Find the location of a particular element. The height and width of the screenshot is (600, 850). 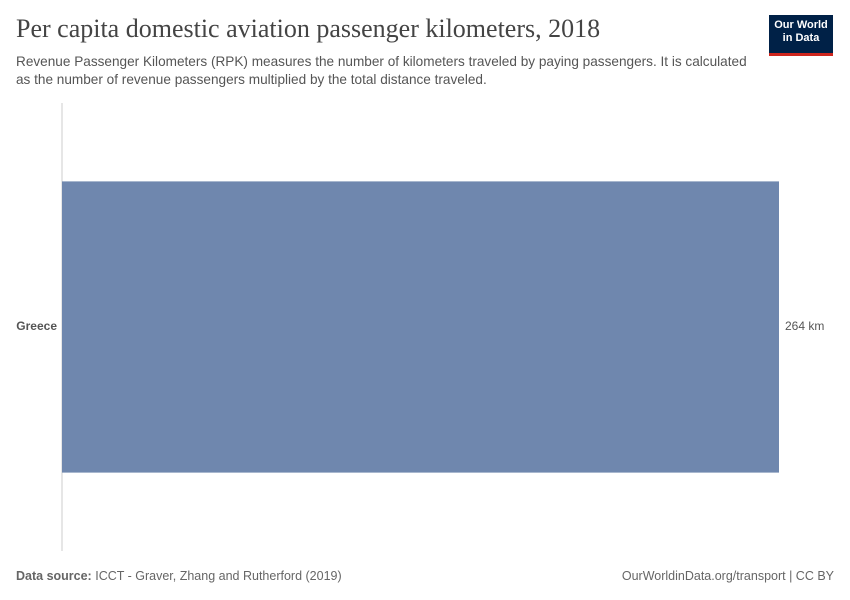

logo-text: Our World in Data is located at coordinates (801, 31).